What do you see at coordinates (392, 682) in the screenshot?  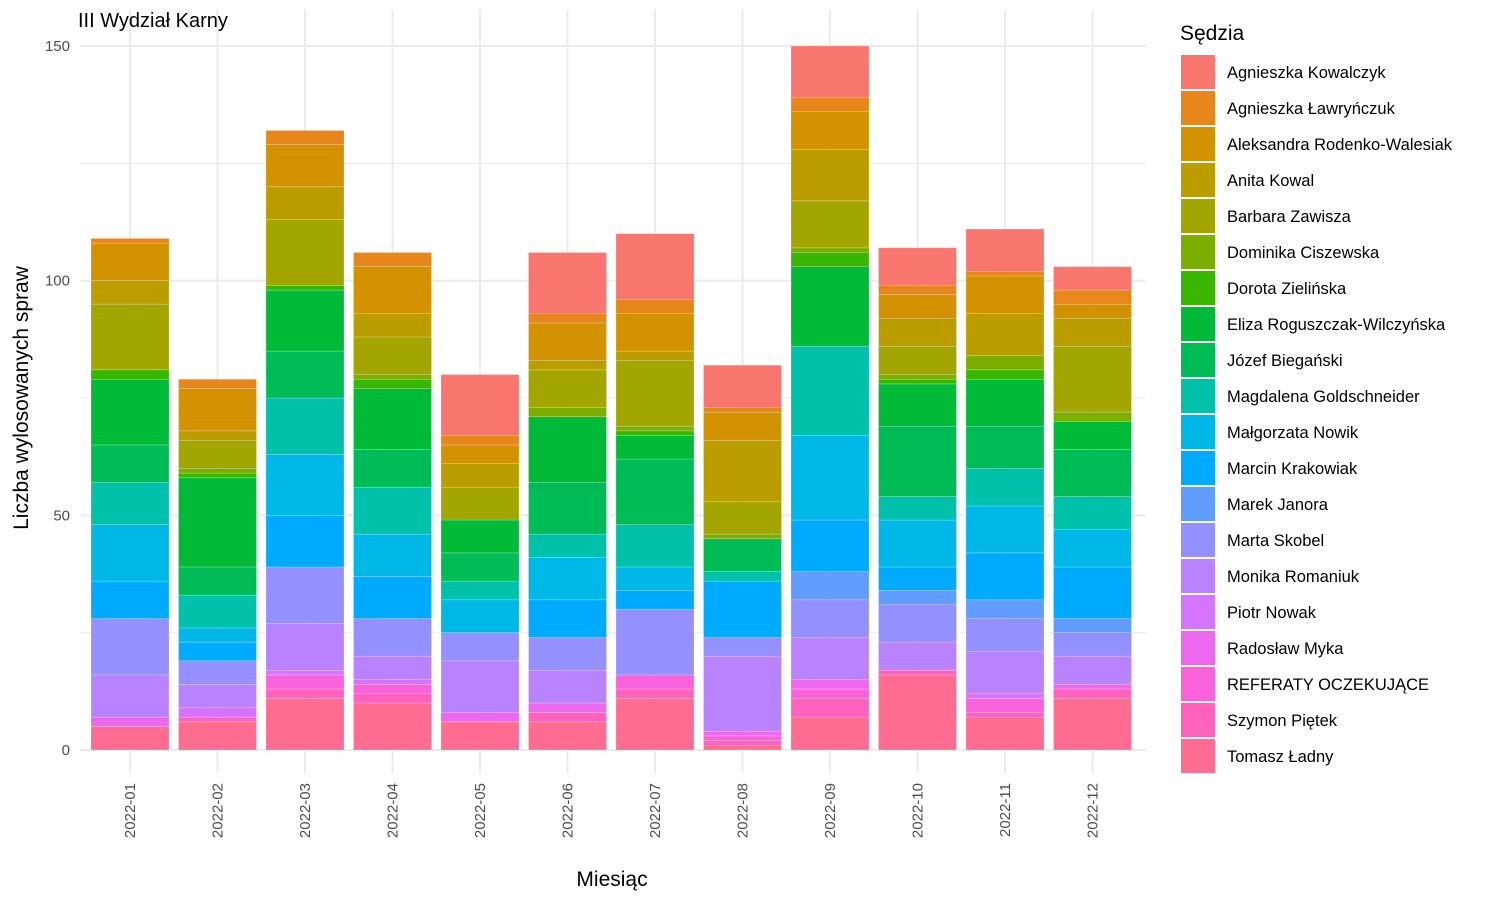 I see `bar-segment-piotr-nowak` at bounding box center [392, 682].